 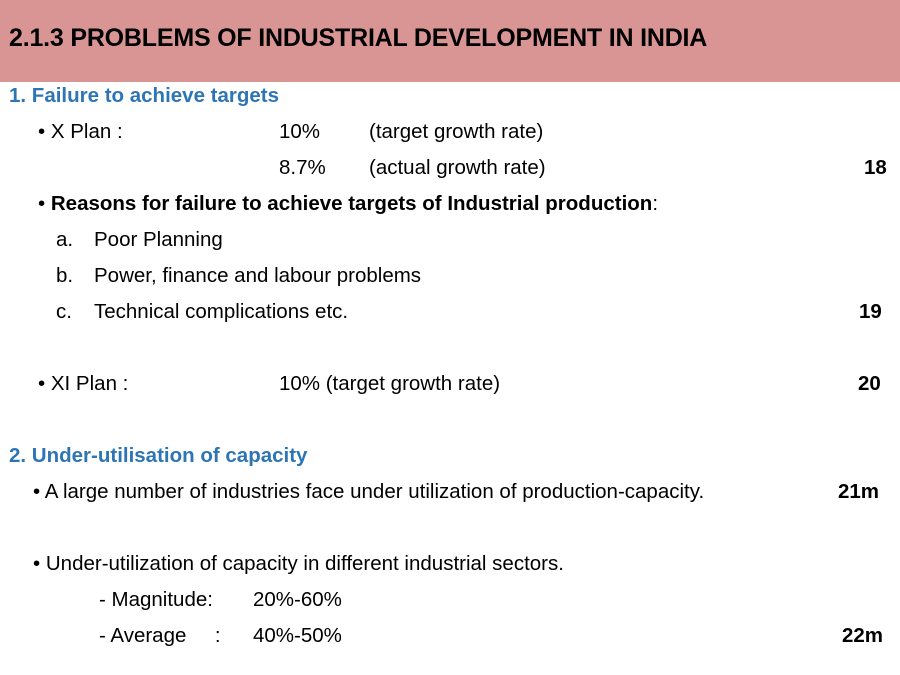 I want to click on magnitude-label: - Magnitude:, so click(x=156, y=599).